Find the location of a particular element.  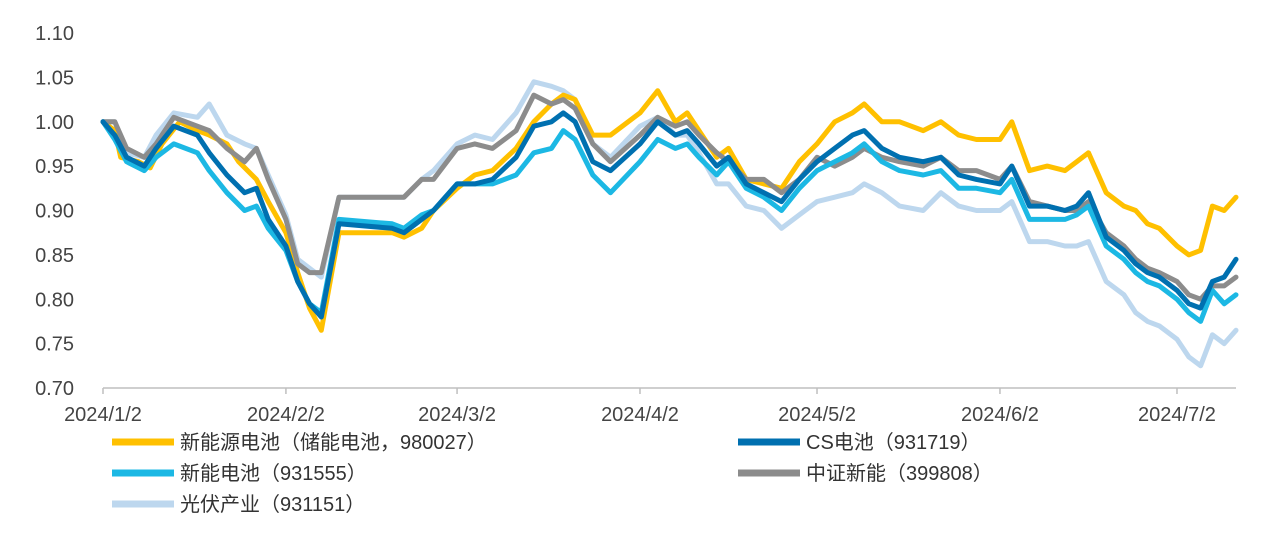

x-tick-label: 2024/7/2 is located at coordinates (1177, 415).